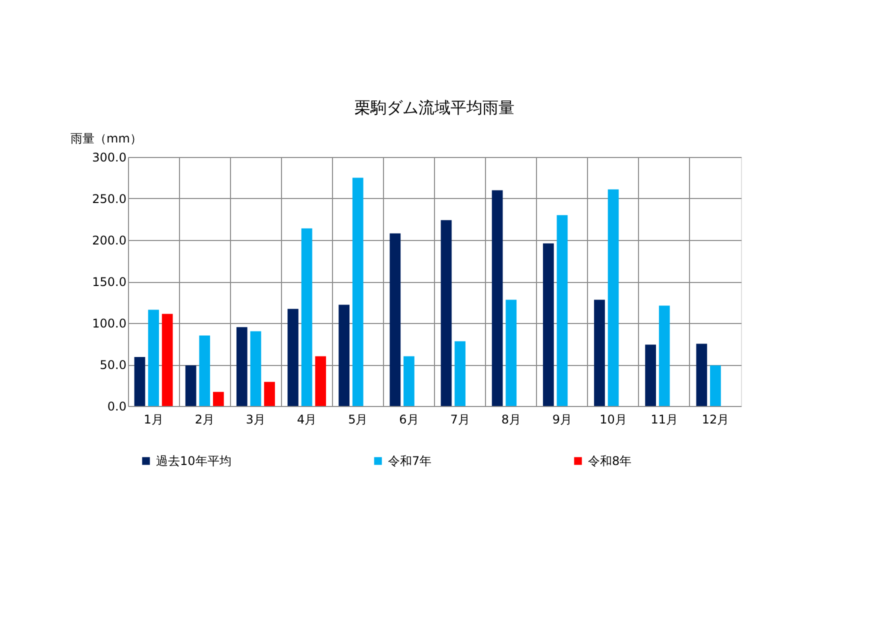 The height and width of the screenshot is (630, 890). Describe the element at coordinates (358, 419) in the screenshot. I see `x-tick-label: 5月` at that location.